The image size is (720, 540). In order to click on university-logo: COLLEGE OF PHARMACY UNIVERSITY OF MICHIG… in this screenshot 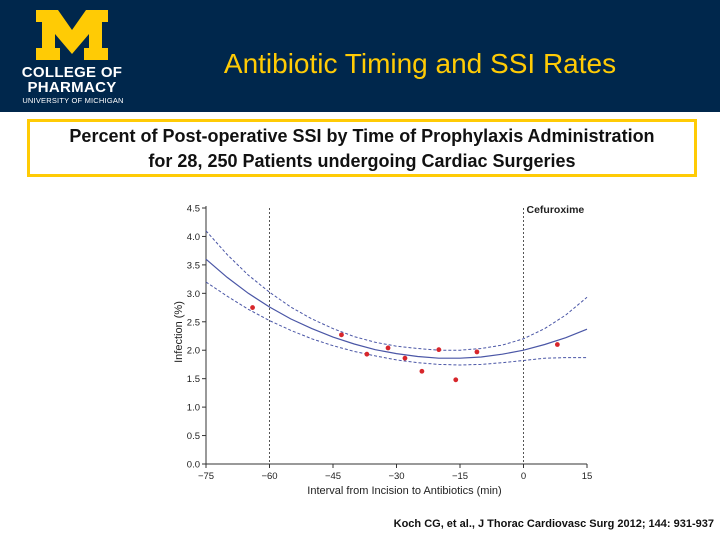, I will do `click(72, 58)`.